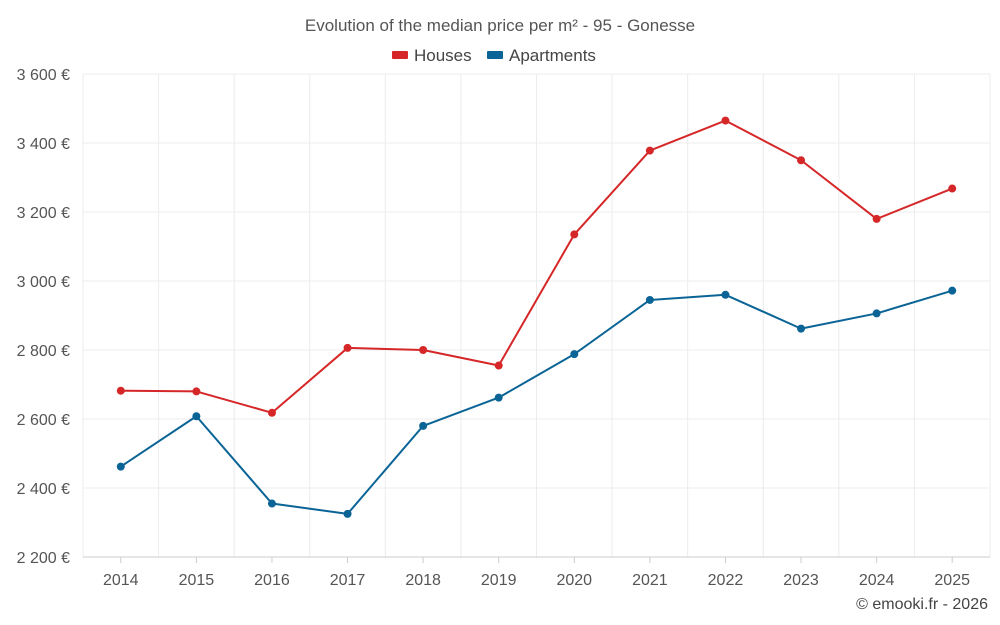 This screenshot has height=625, width=1000. Describe the element at coordinates (552, 55) in the screenshot. I see `legend-label-apartments: Apartments` at that location.